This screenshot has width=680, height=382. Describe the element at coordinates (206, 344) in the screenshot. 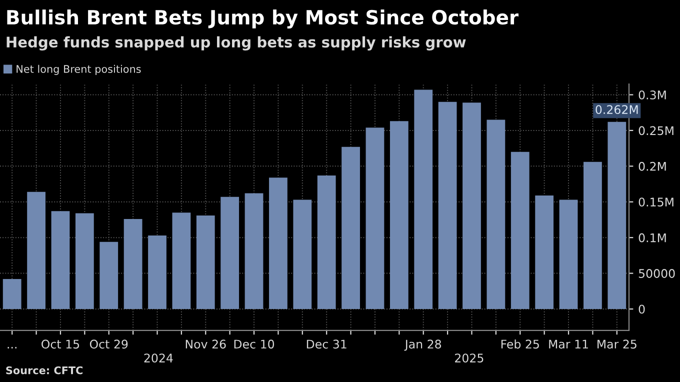

I see `x-tick-label: Nov 26` at that location.